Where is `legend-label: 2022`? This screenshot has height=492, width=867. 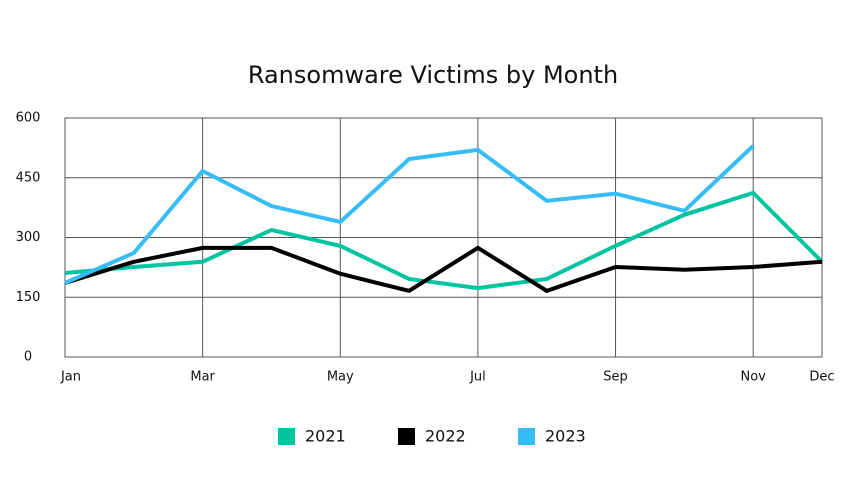 legend-label: 2022 is located at coordinates (445, 436).